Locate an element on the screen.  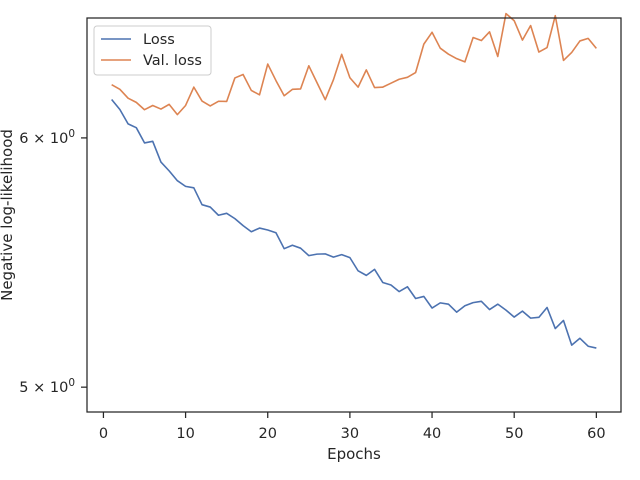
x-axis-label: Epochs is located at coordinates (354, 454).